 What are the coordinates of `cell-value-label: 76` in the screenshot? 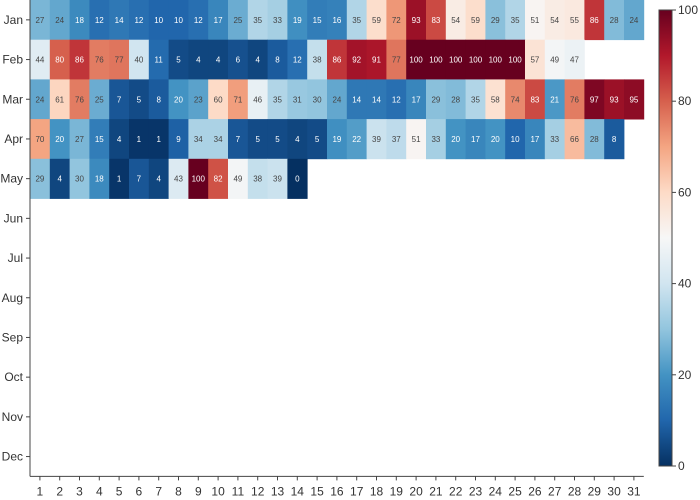 It's located at (79, 99).